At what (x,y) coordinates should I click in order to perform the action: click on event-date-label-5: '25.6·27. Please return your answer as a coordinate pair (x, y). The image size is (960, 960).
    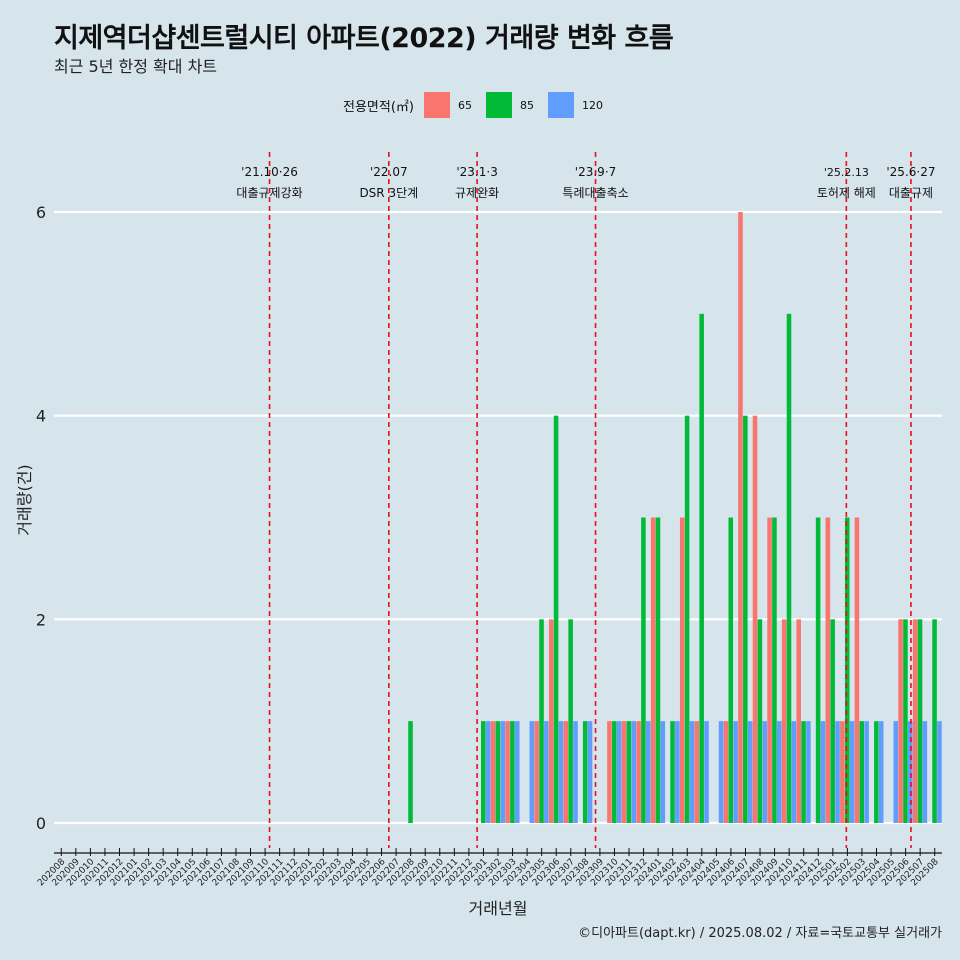
    Looking at the image, I should click on (910, 172).